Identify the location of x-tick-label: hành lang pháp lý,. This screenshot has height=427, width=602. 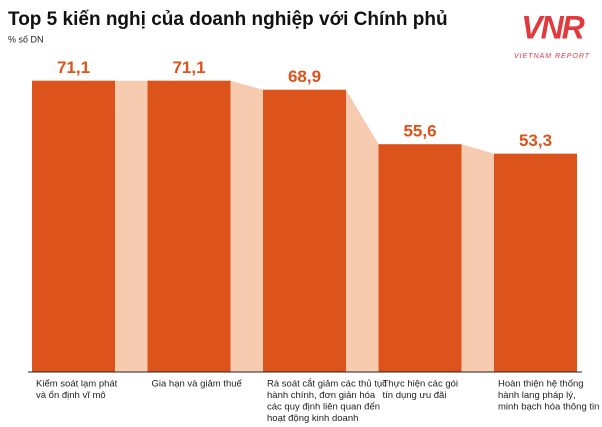
(537, 395).